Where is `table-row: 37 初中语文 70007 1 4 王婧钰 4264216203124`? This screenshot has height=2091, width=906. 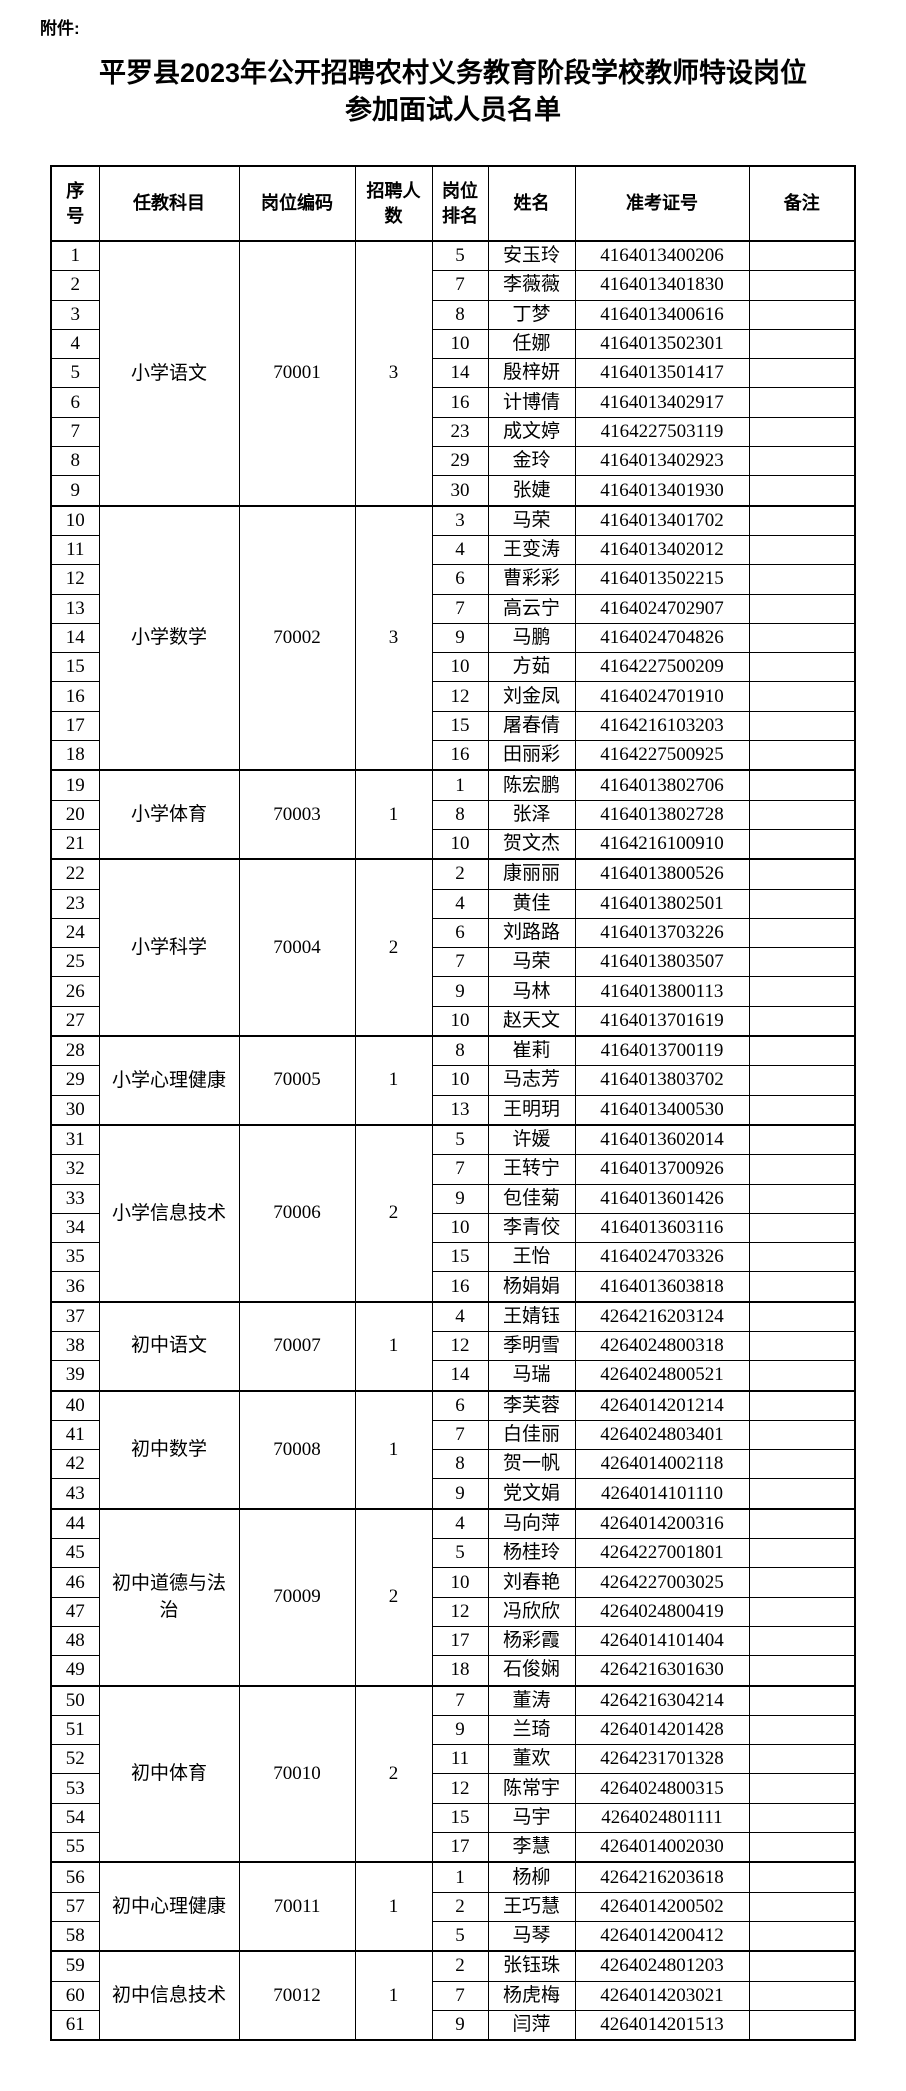 table-row: 37 初中语文 70007 1 4 王婧钰 4264216203124 is located at coordinates (453, 1346).